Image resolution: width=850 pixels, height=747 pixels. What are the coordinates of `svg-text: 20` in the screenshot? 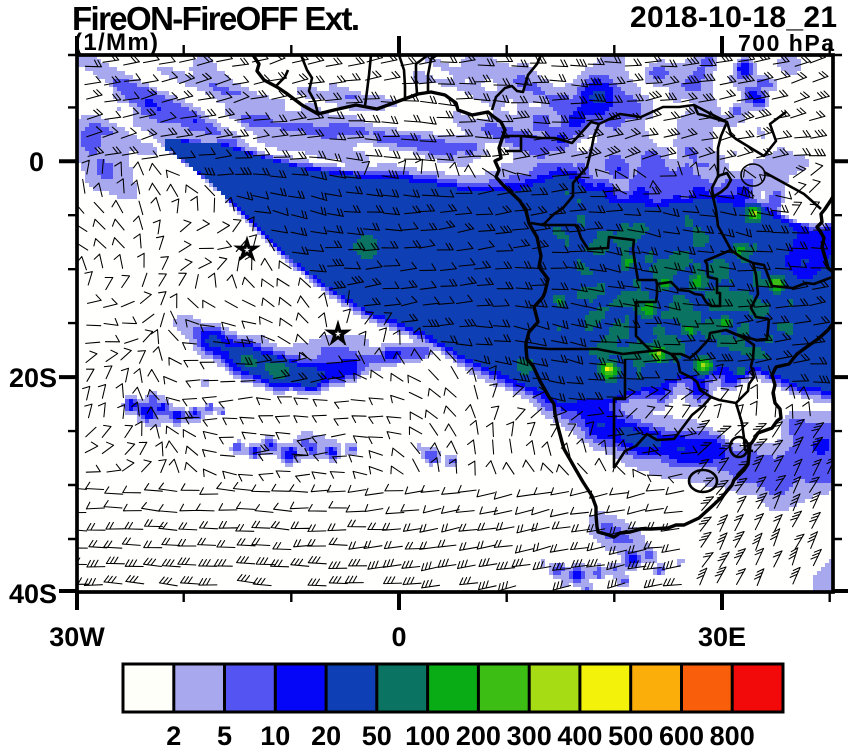 It's located at (326, 734).